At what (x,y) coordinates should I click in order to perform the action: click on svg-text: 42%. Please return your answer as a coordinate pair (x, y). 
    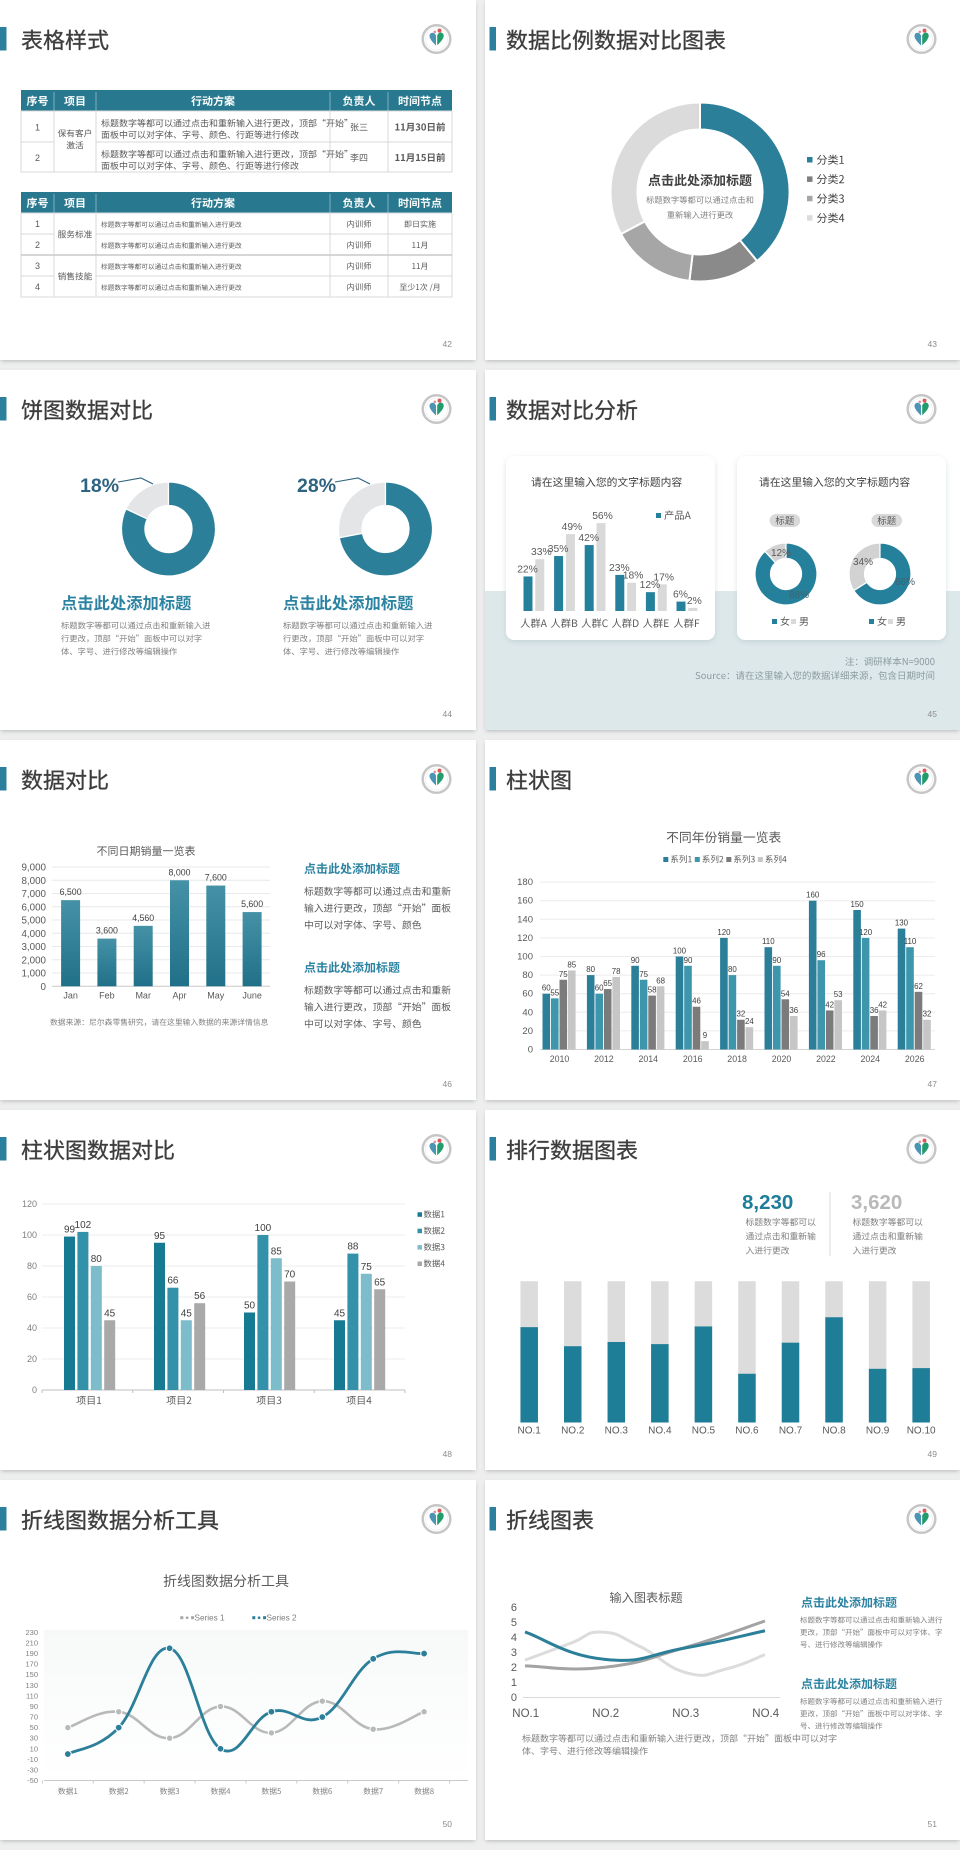
    Looking at the image, I should click on (588, 538).